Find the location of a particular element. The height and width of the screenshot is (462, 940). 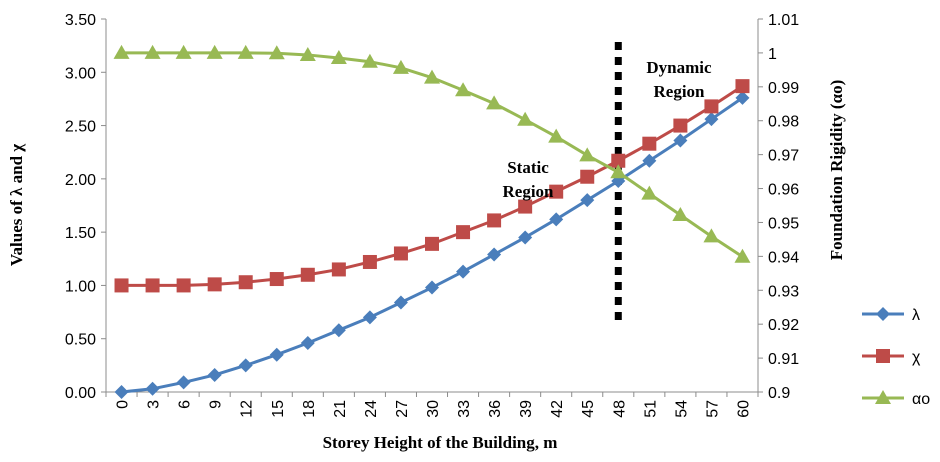

legend-chi-label: χ is located at coordinates (916, 357).